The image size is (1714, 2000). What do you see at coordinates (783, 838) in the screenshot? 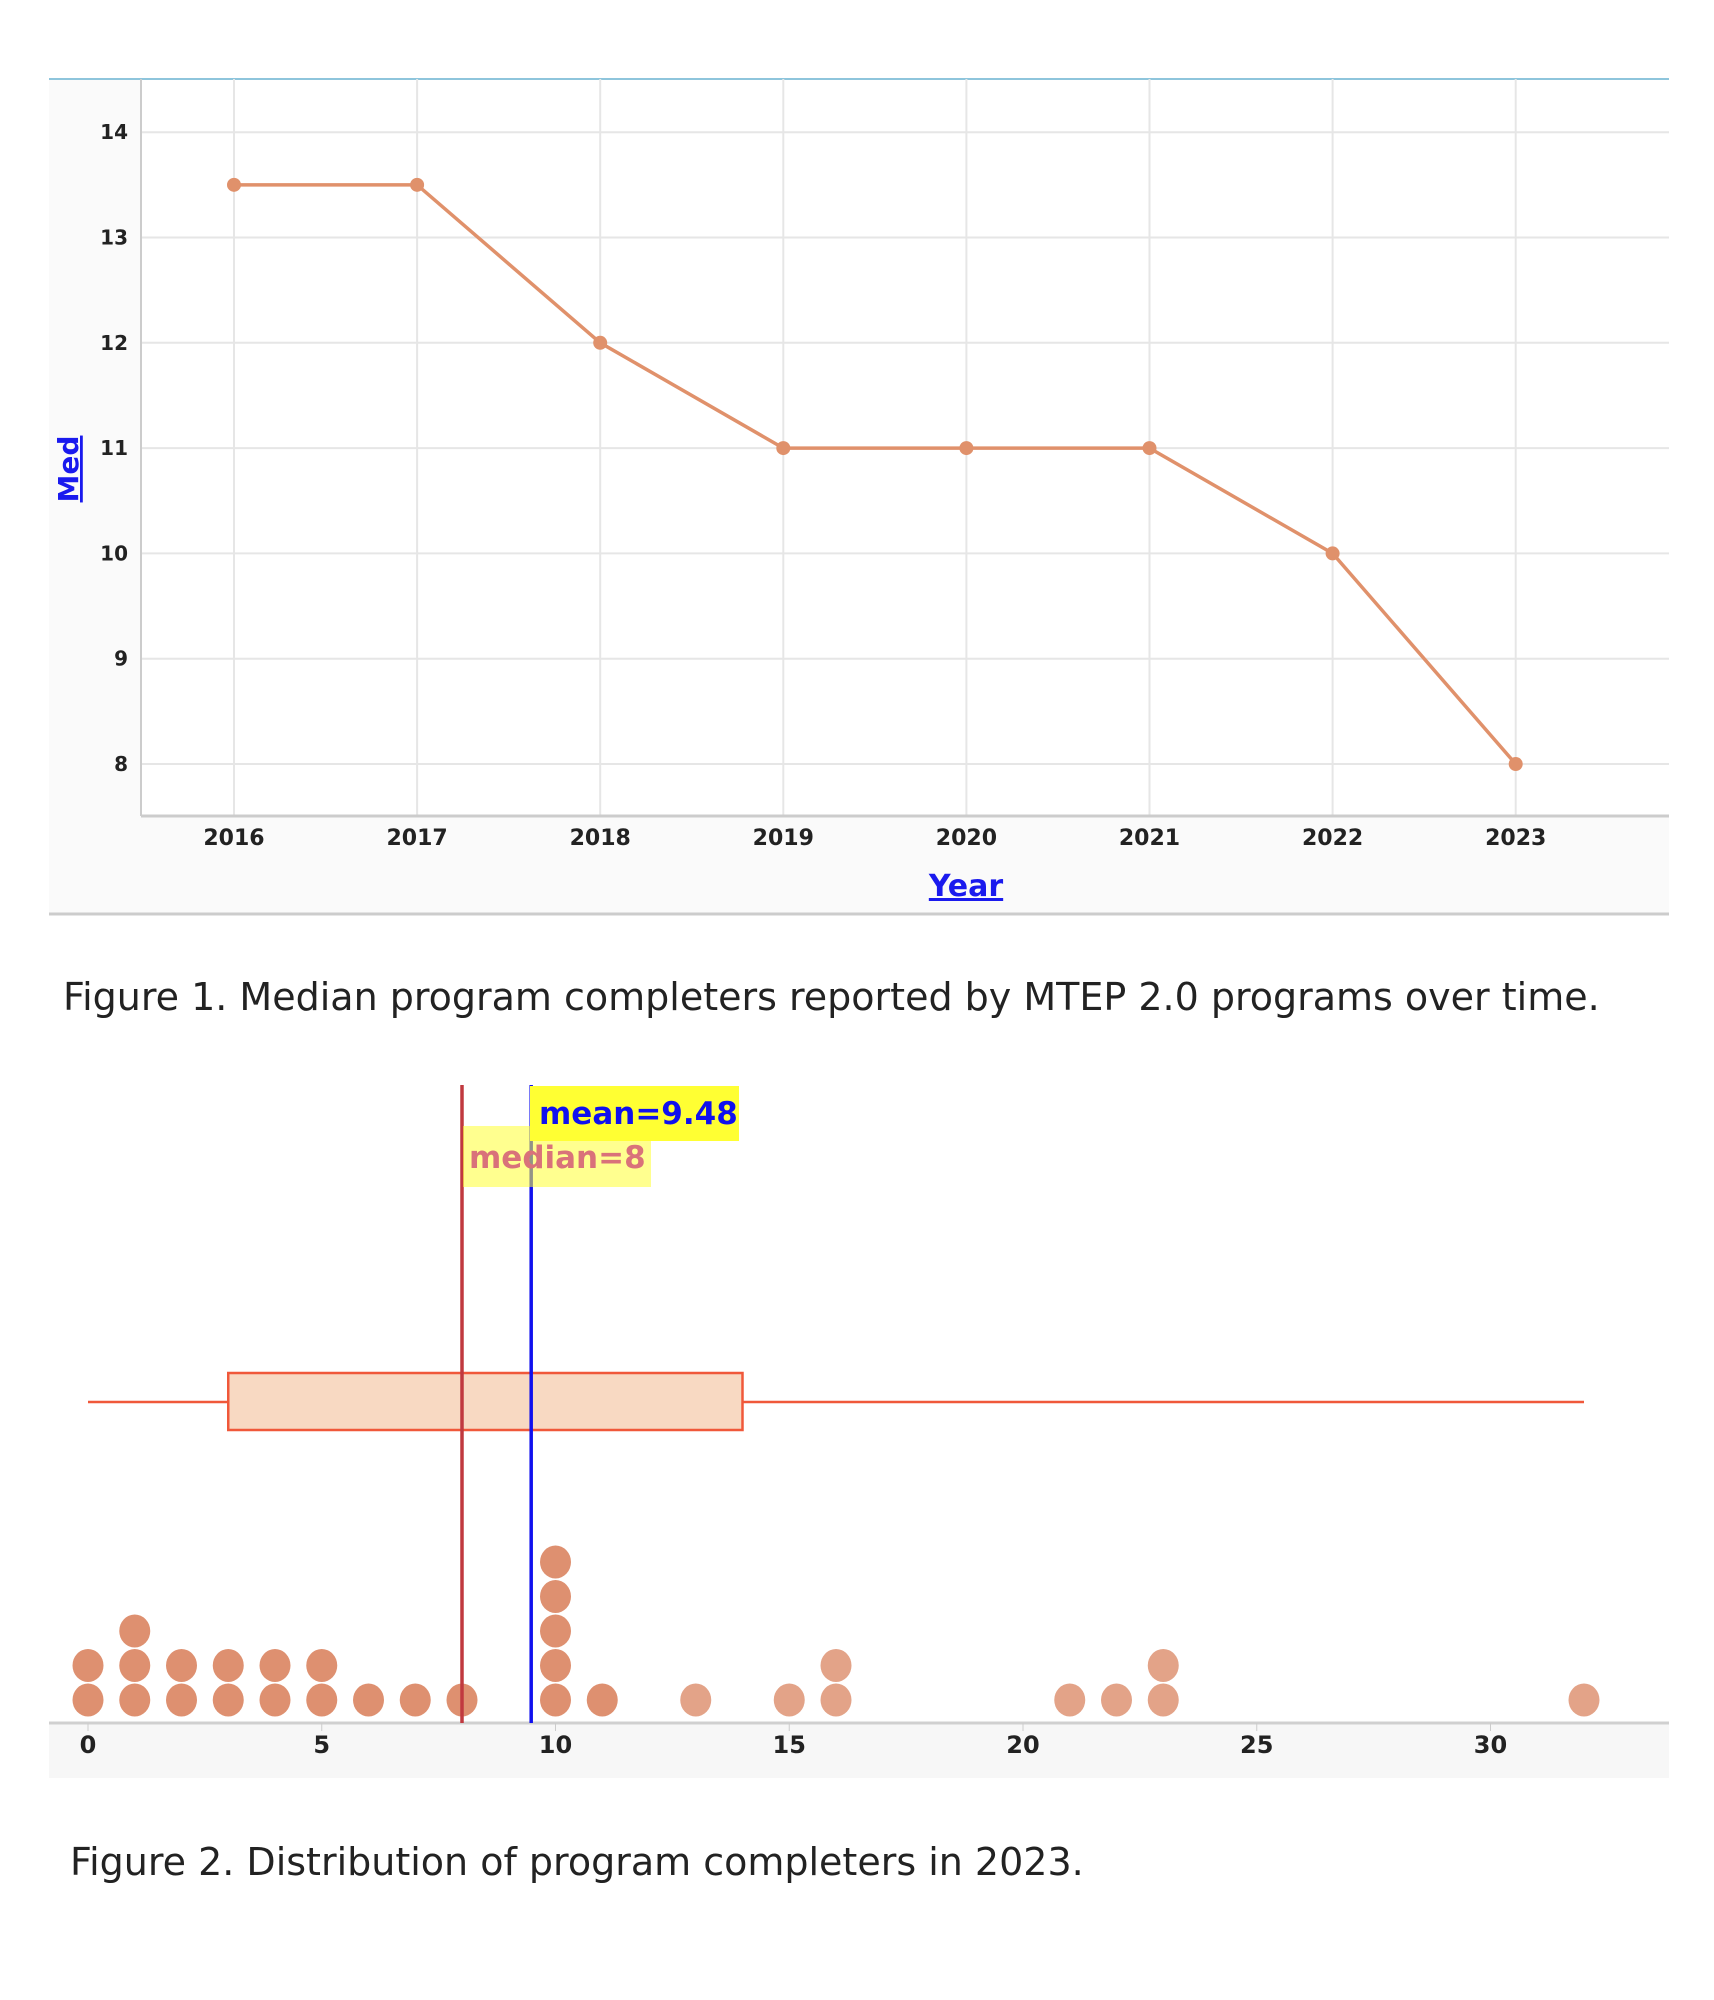
I see `x-tick-label: 2019` at bounding box center [783, 838].